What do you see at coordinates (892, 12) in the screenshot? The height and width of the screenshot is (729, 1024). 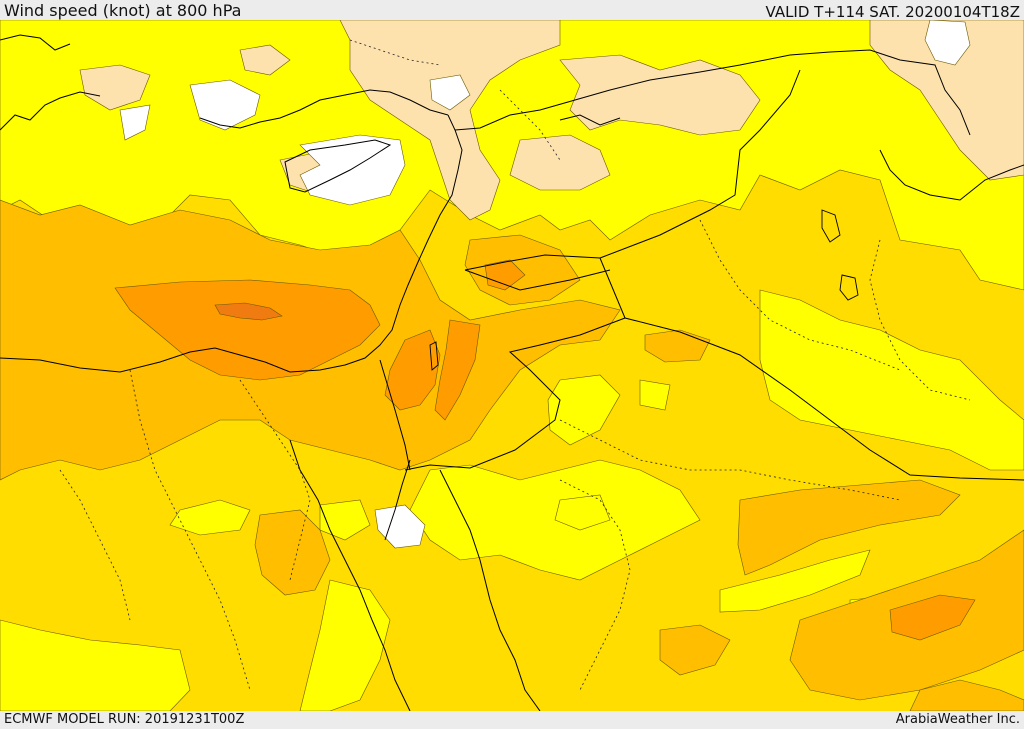 I see `valid-time: VALID T+114 SAT. 20200104T18Z` at bounding box center [892, 12].